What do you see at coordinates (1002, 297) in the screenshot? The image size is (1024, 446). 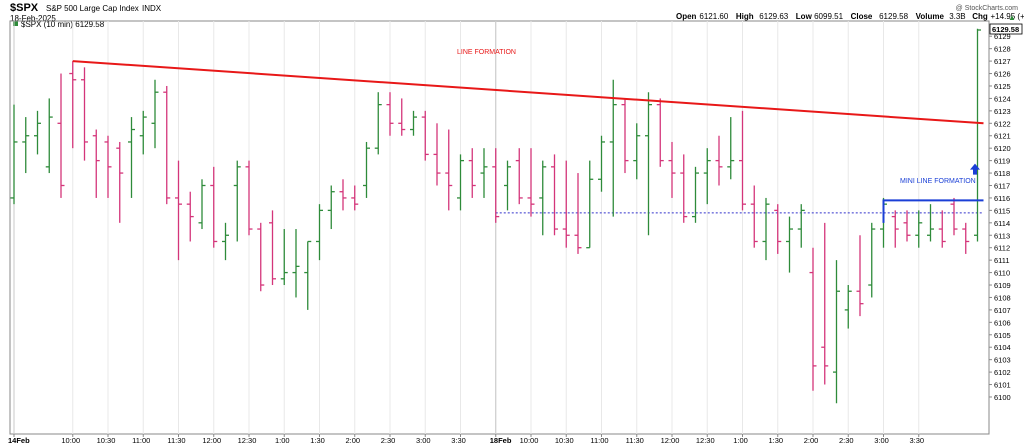 I see `price-tick-label: 6108` at bounding box center [1002, 297].